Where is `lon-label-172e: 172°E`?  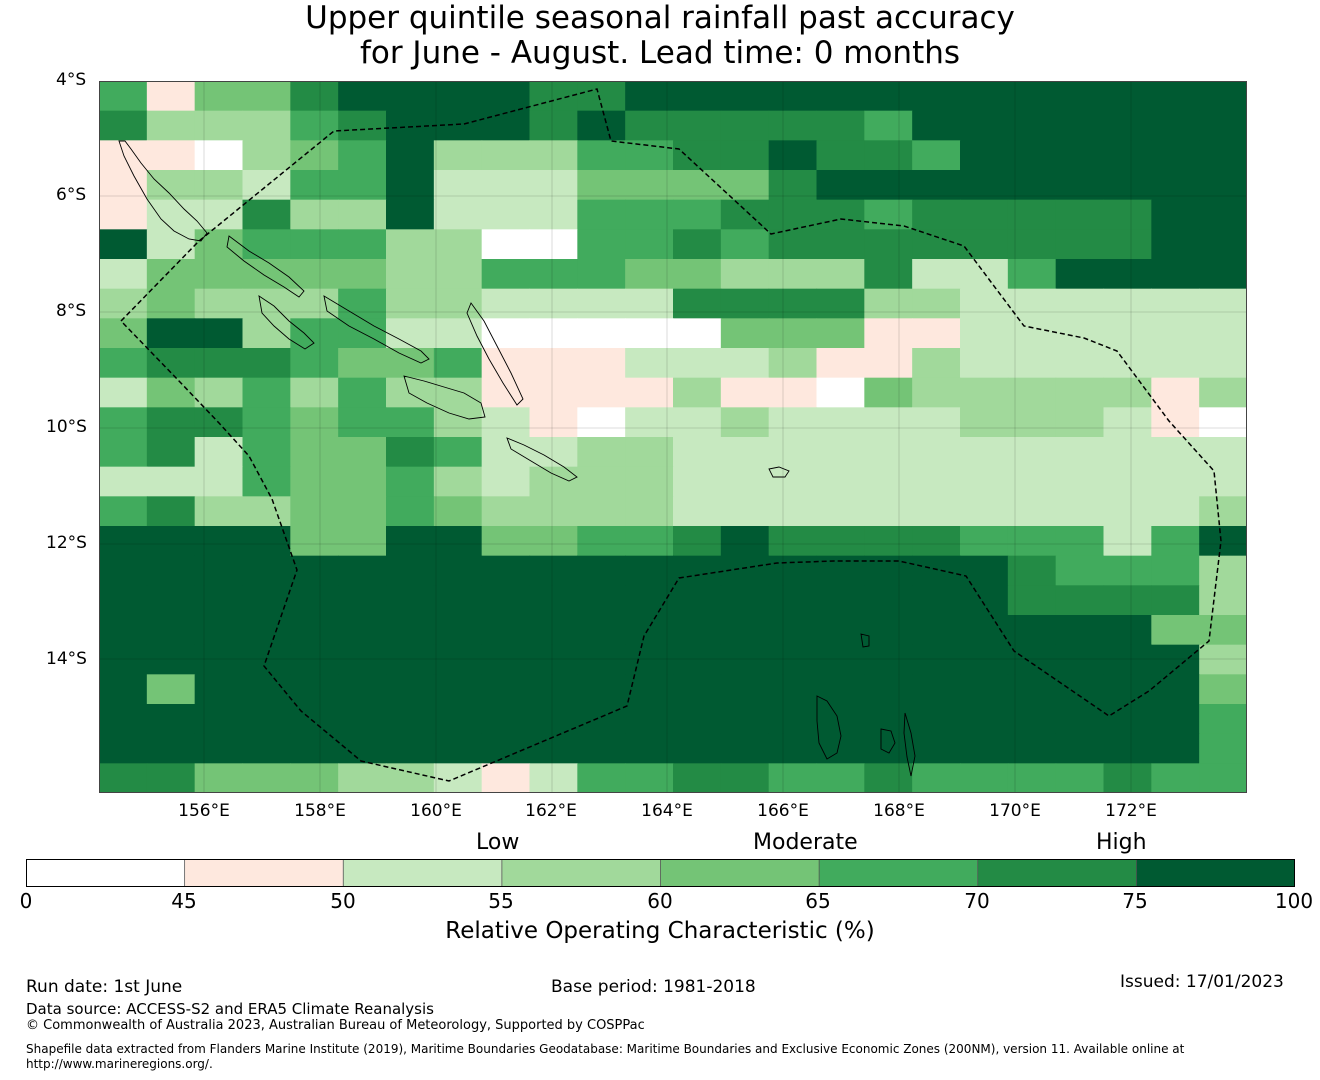
lon-label-172e: 172°E is located at coordinates (1131, 811).